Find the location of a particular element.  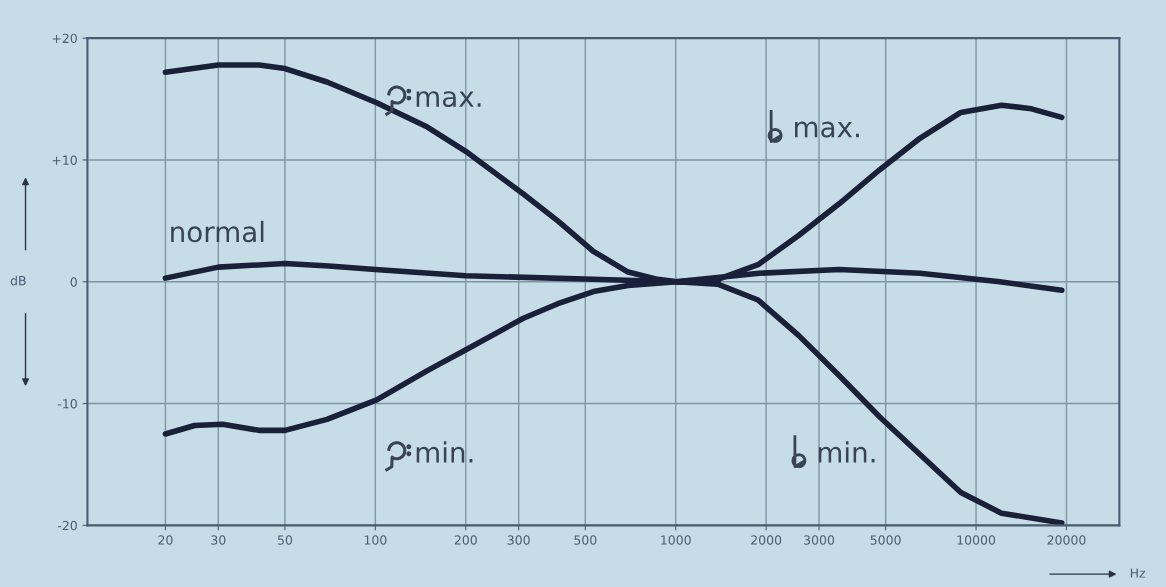

x-tick-label: 1000 is located at coordinates (676, 540).